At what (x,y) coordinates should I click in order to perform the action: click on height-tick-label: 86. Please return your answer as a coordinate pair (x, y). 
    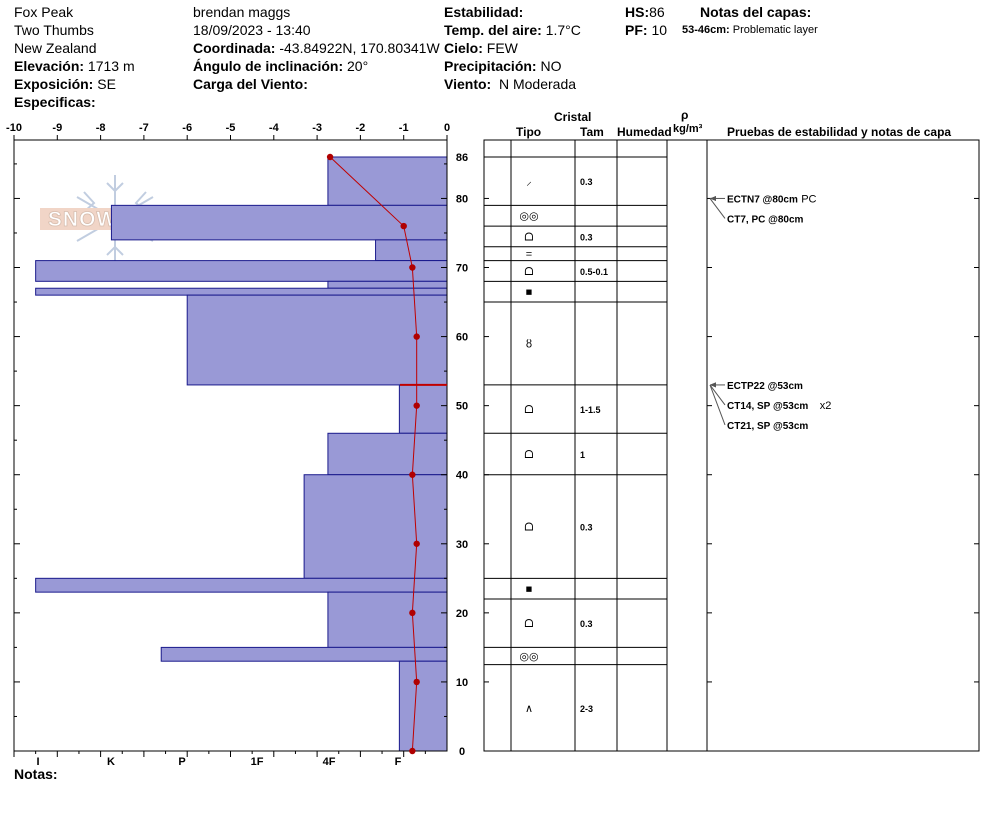
    Looking at the image, I should click on (462, 158).